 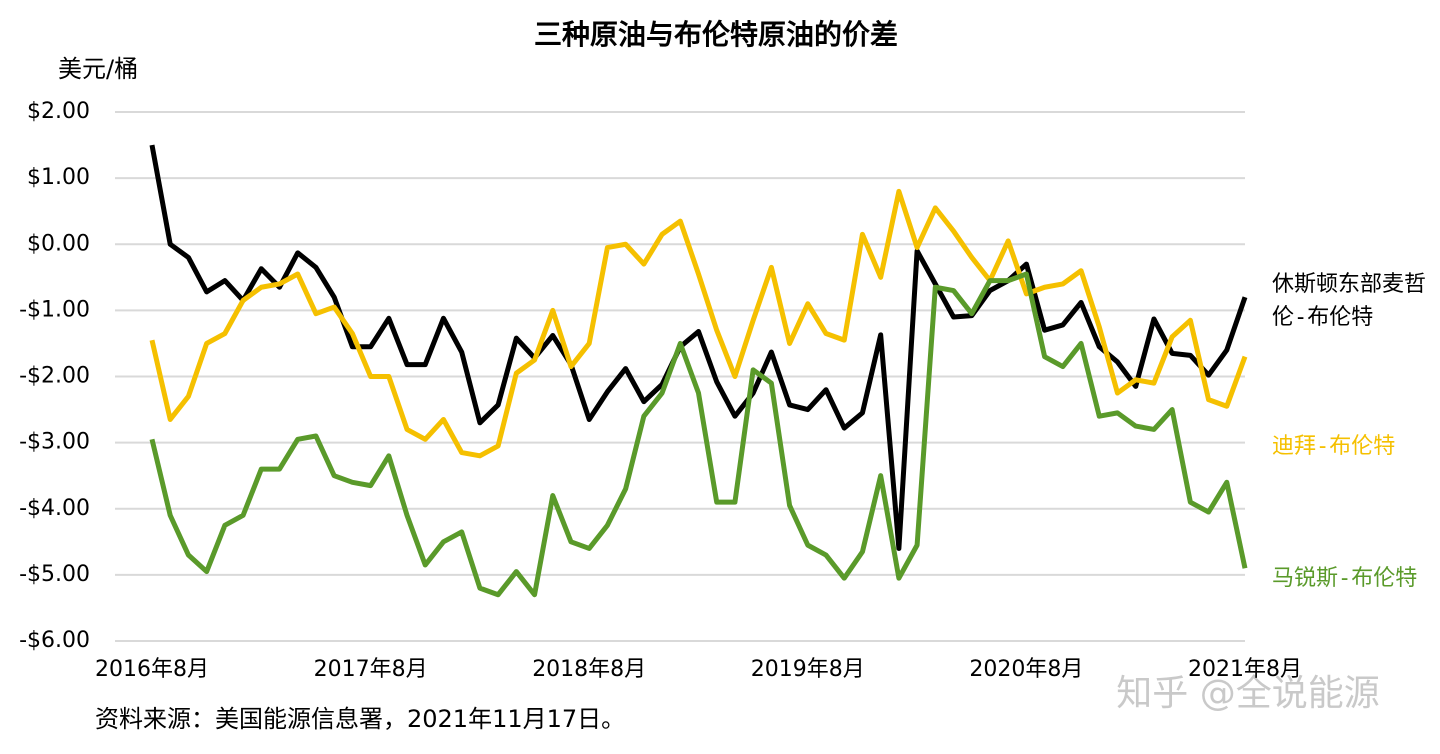 I want to click on chart-title: 三种原油与布伦特原油的价差, so click(x=716, y=34).